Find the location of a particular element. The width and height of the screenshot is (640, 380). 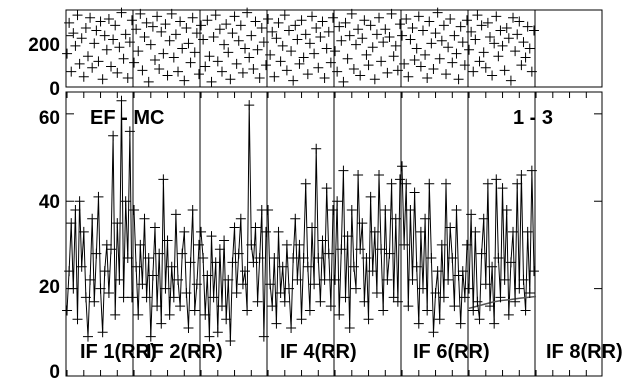

bottom-y-tick-label-20: 20 is located at coordinates (49, 287).